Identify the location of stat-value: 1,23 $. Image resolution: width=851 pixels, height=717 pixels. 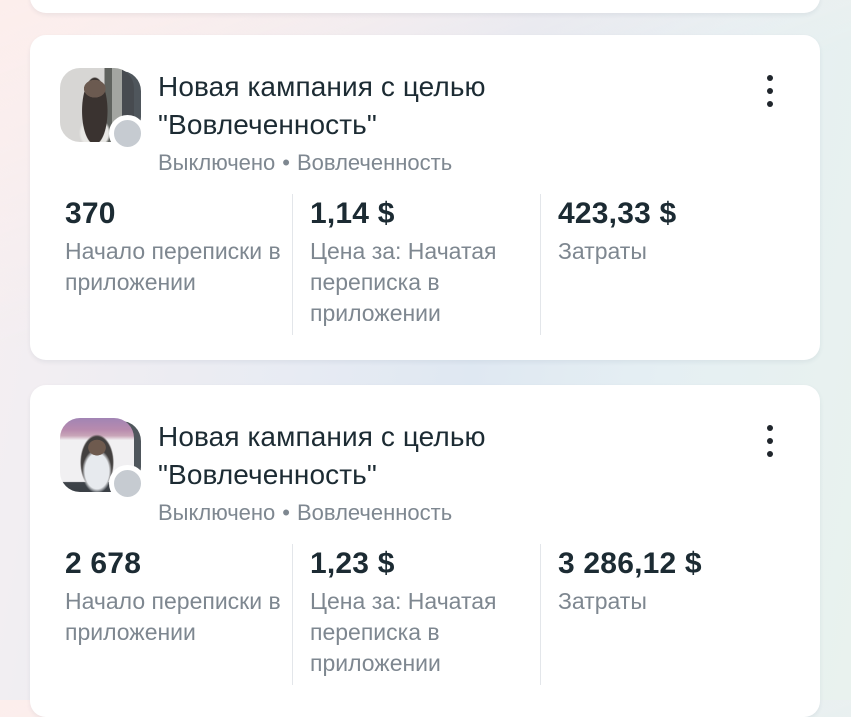
(352, 563).